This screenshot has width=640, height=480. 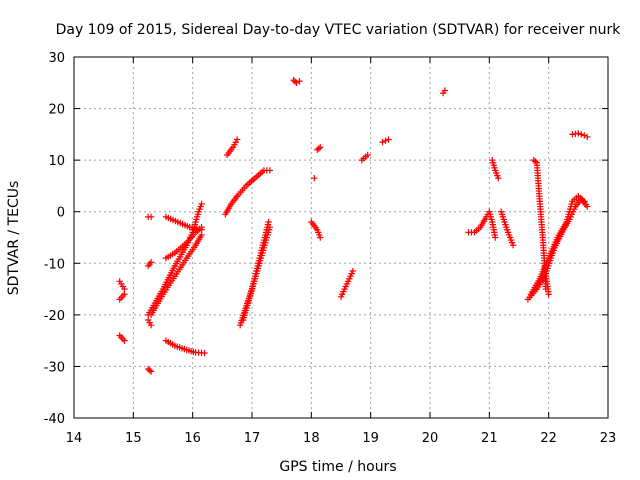 What do you see at coordinates (311, 438) in the screenshot?
I see `x-tick-label: 18` at bounding box center [311, 438].